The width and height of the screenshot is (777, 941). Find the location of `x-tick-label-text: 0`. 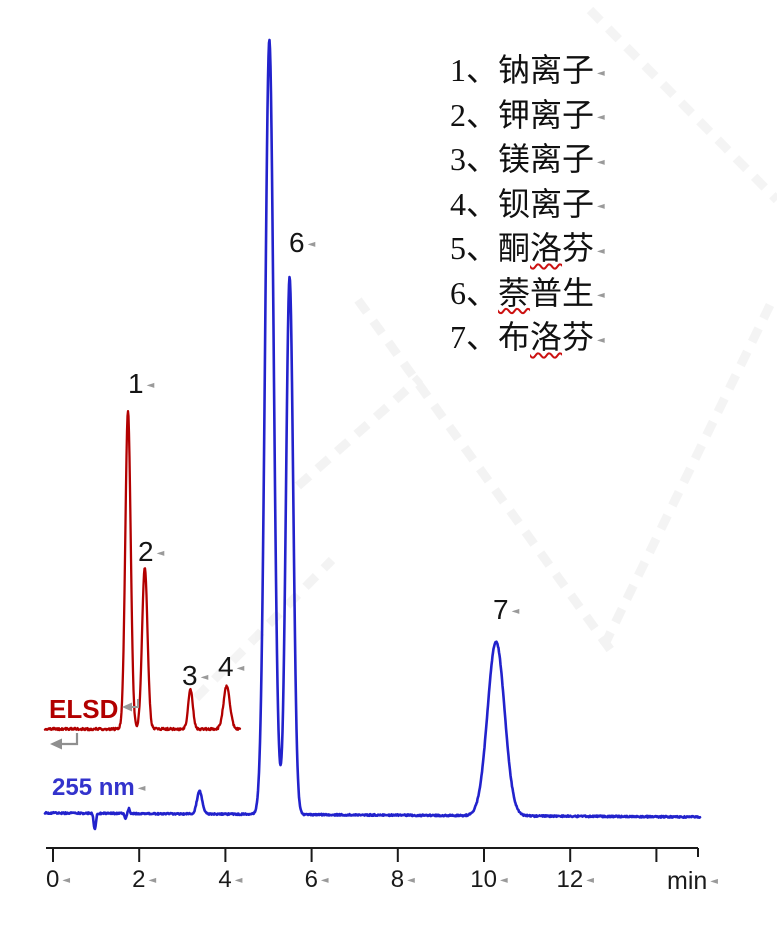

x-tick-label-text: 0 is located at coordinates (52, 879).